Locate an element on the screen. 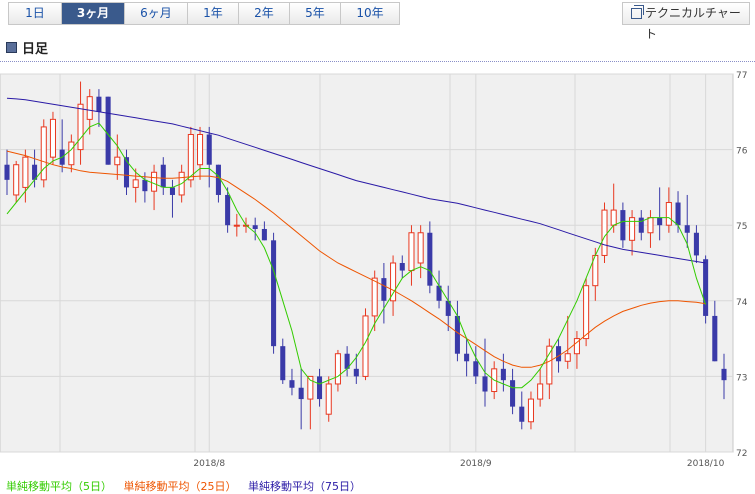  tab-3: 1年 is located at coordinates (213, 13).